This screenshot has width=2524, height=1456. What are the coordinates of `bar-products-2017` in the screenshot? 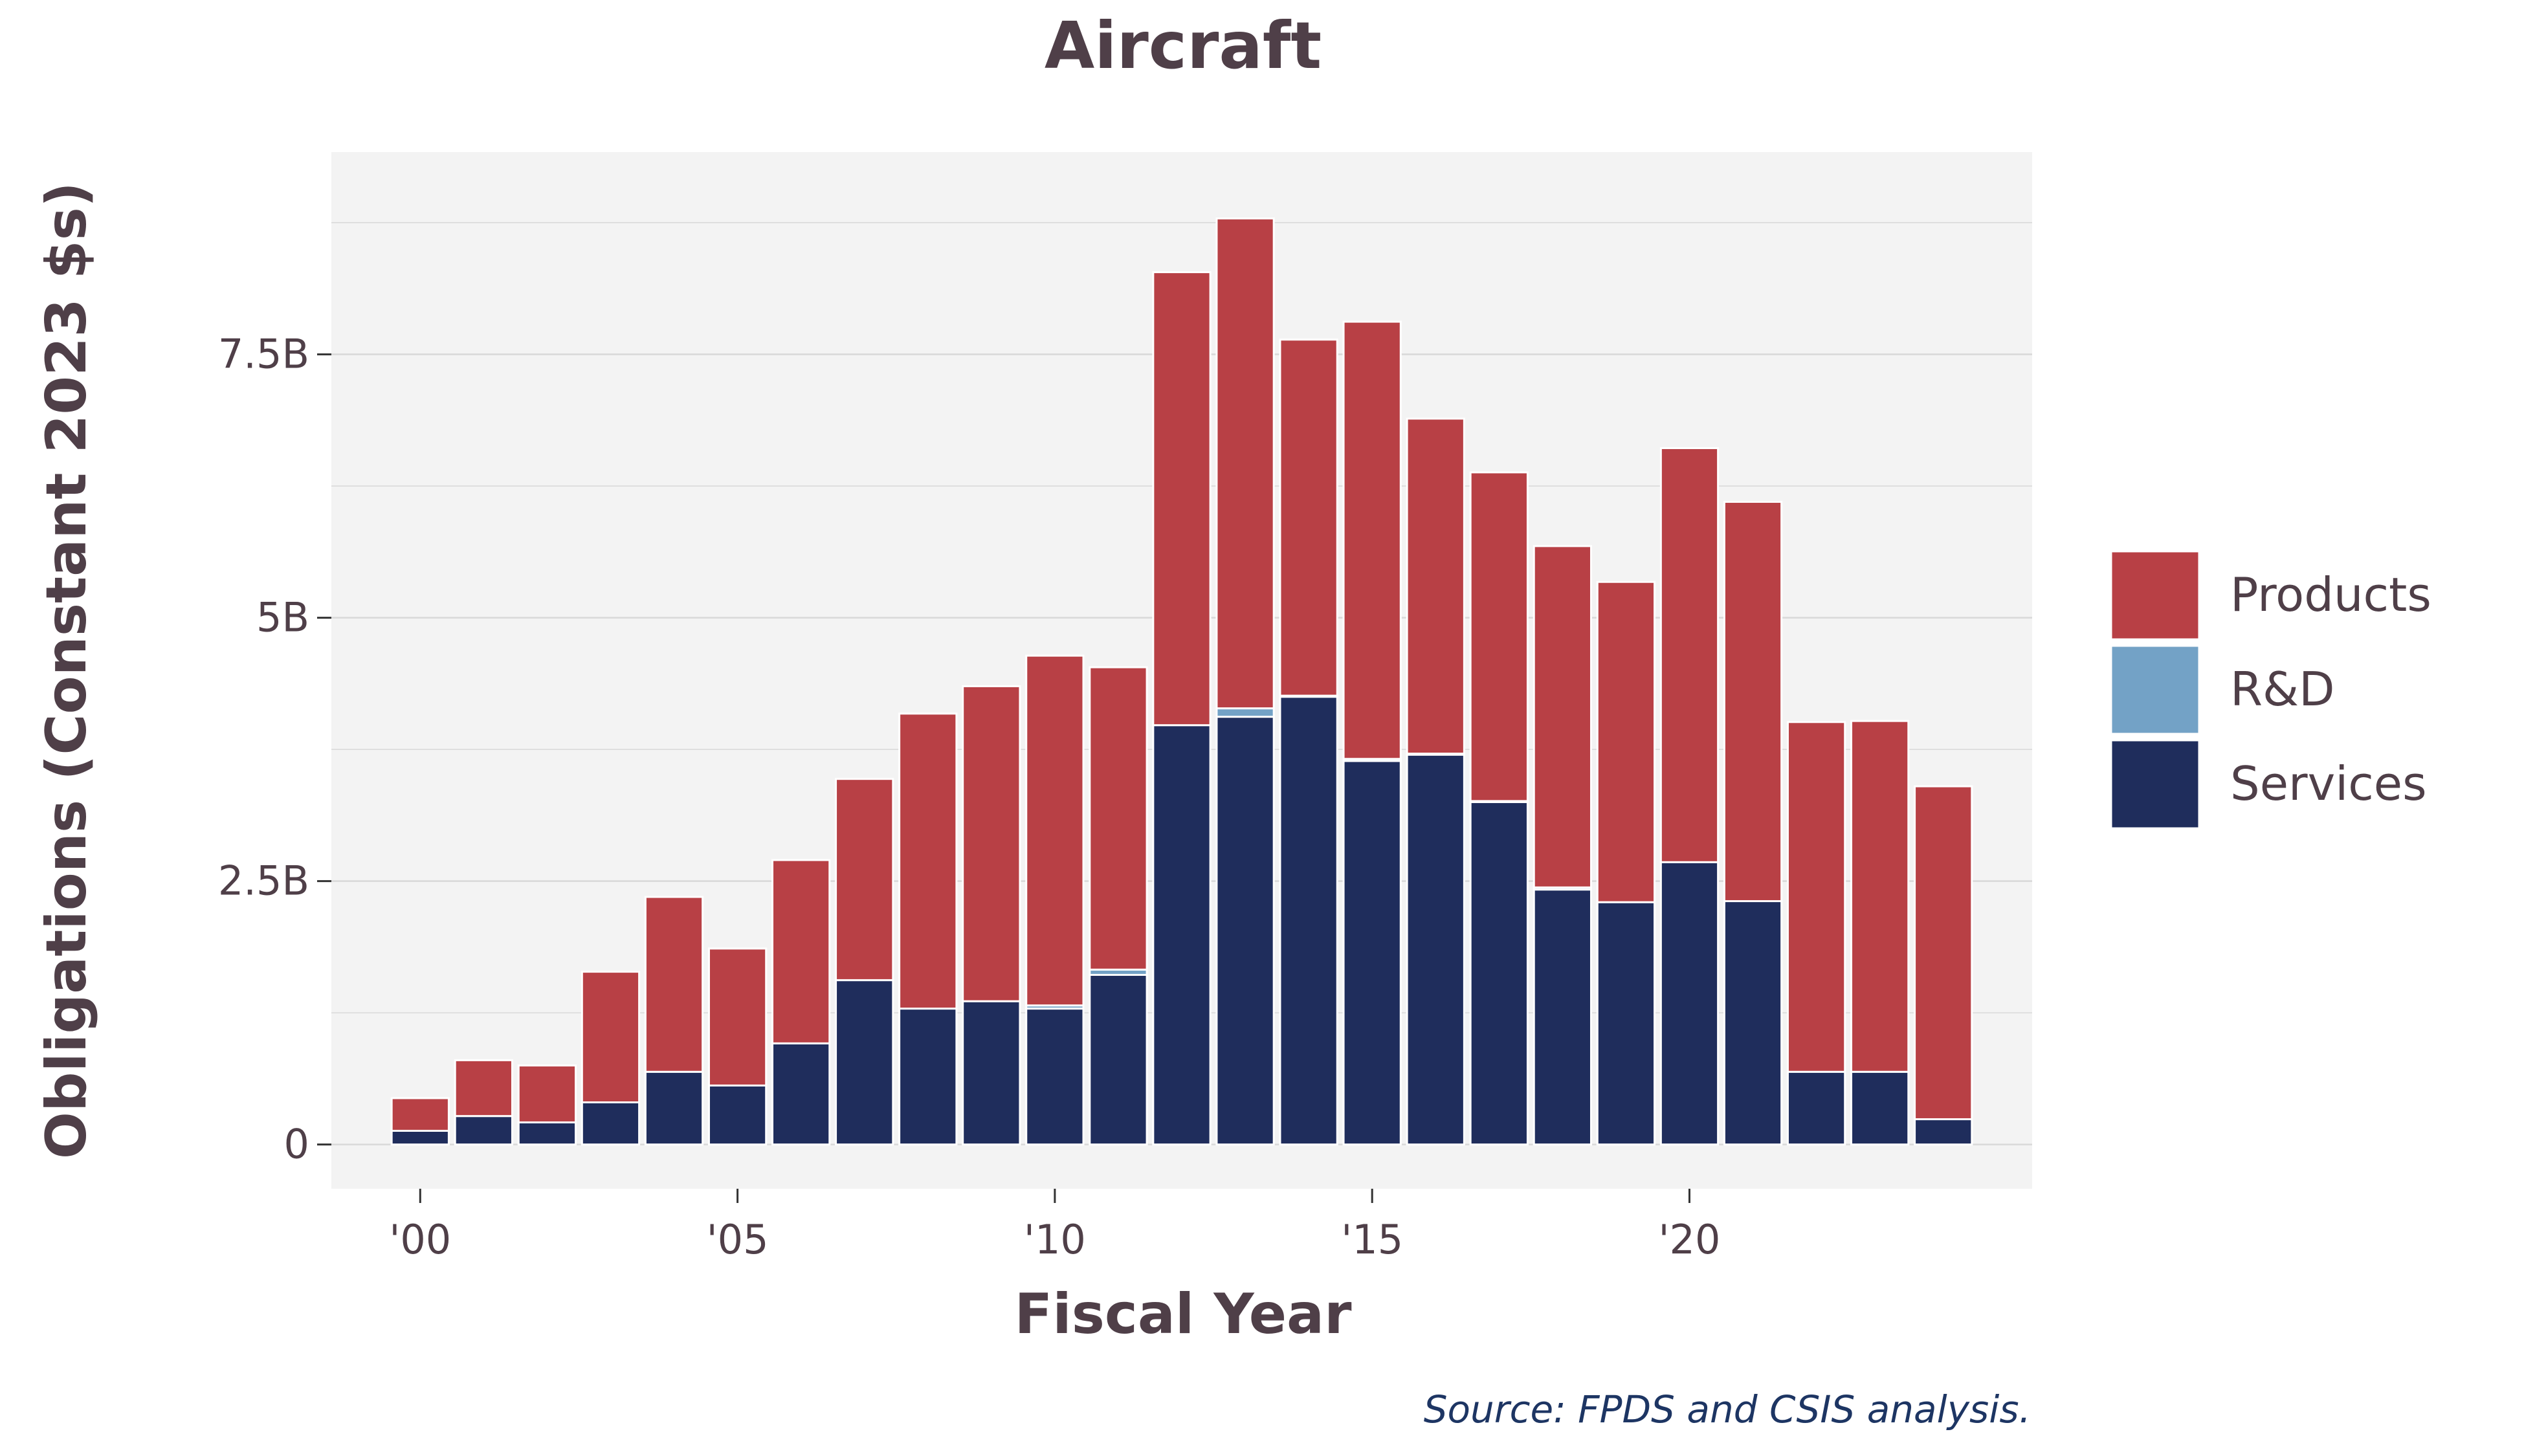 It's located at (1499, 636).